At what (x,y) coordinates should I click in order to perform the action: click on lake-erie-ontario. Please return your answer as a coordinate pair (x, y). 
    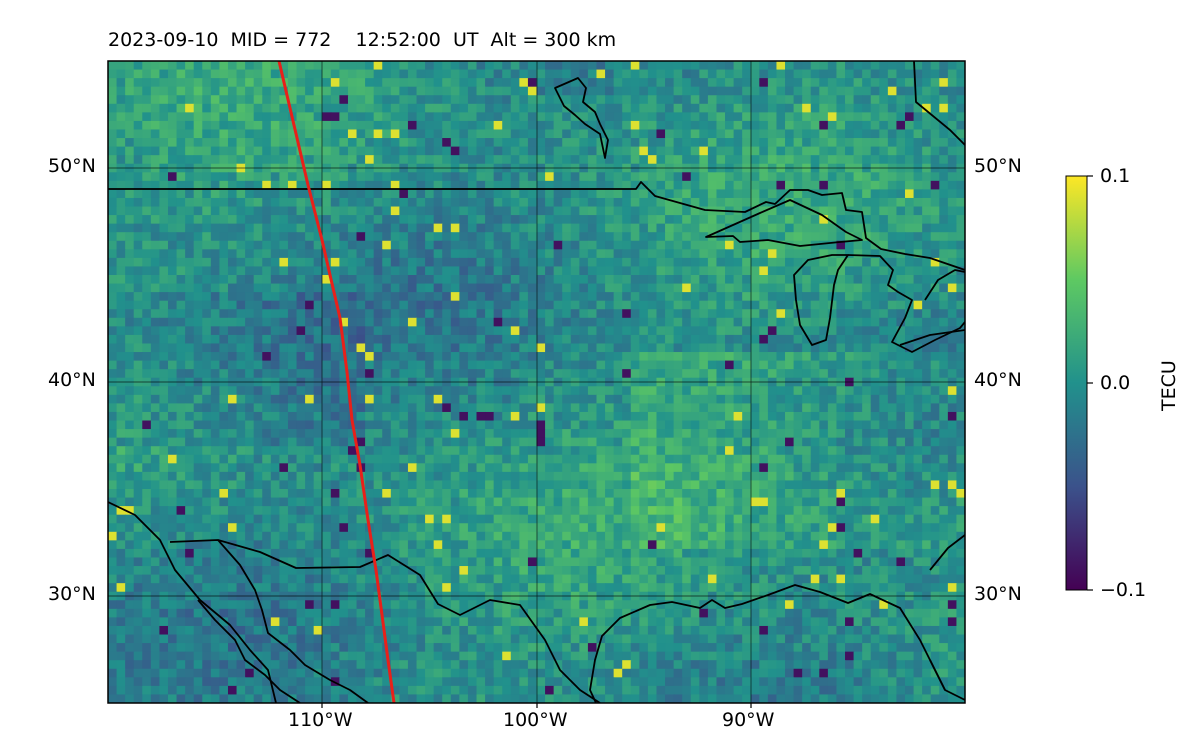
    Looking at the image, I should click on (932, 307).